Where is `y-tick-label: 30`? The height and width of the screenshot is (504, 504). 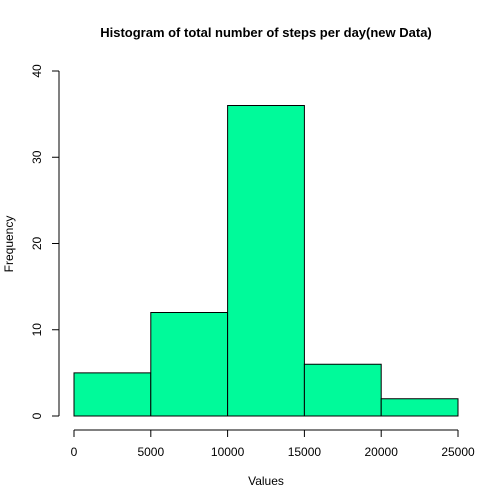 y-tick-label: 30 is located at coordinates (37, 157).